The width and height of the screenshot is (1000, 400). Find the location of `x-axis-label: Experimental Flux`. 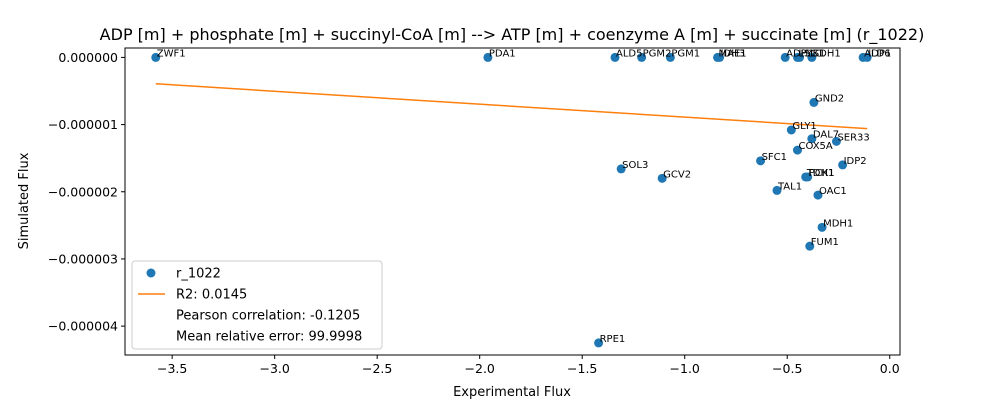

x-axis-label: Experimental Flux is located at coordinates (512, 392).